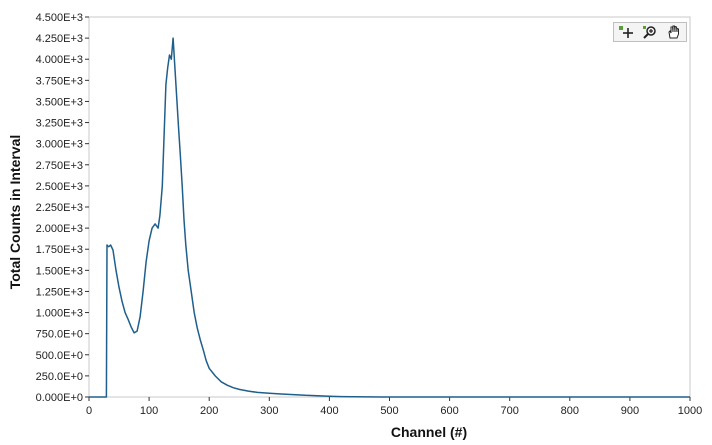 The width and height of the screenshot is (712, 445). What do you see at coordinates (630, 411) in the screenshot?
I see `x-tick-label: 900` at bounding box center [630, 411].